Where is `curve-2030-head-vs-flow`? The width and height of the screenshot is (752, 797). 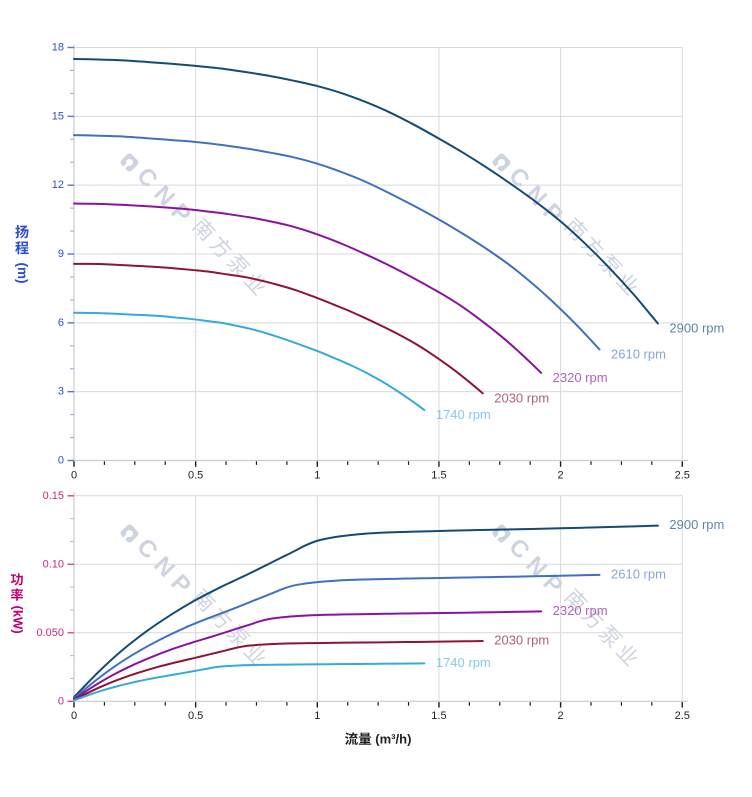 curve-2030-head-vs-flow is located at coordinates (278, 328).